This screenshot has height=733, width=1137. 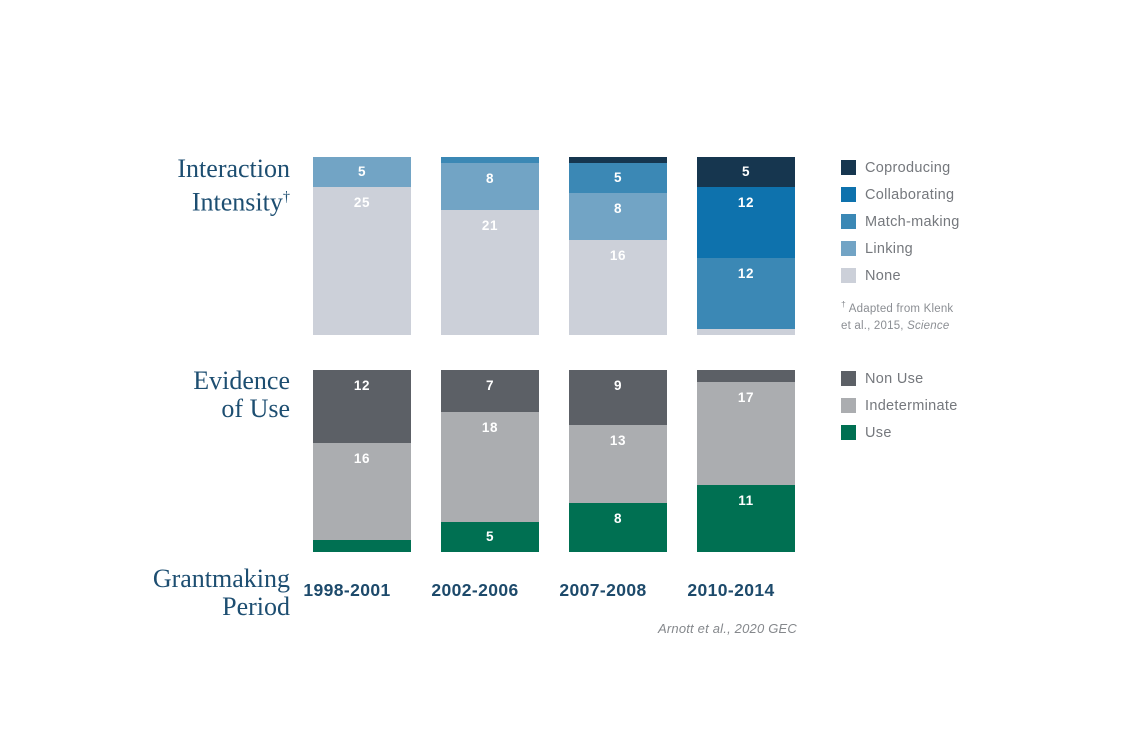 I want to click on title-line: Period, so click(x=256, y=606).